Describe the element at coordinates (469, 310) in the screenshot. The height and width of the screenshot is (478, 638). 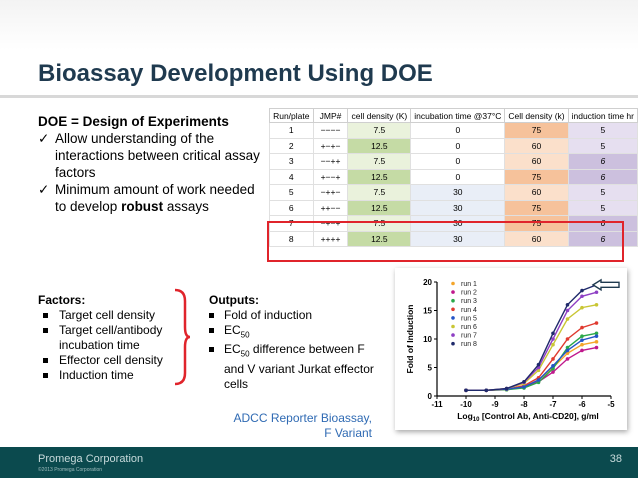
I see `legend-label: run 4` at that location.